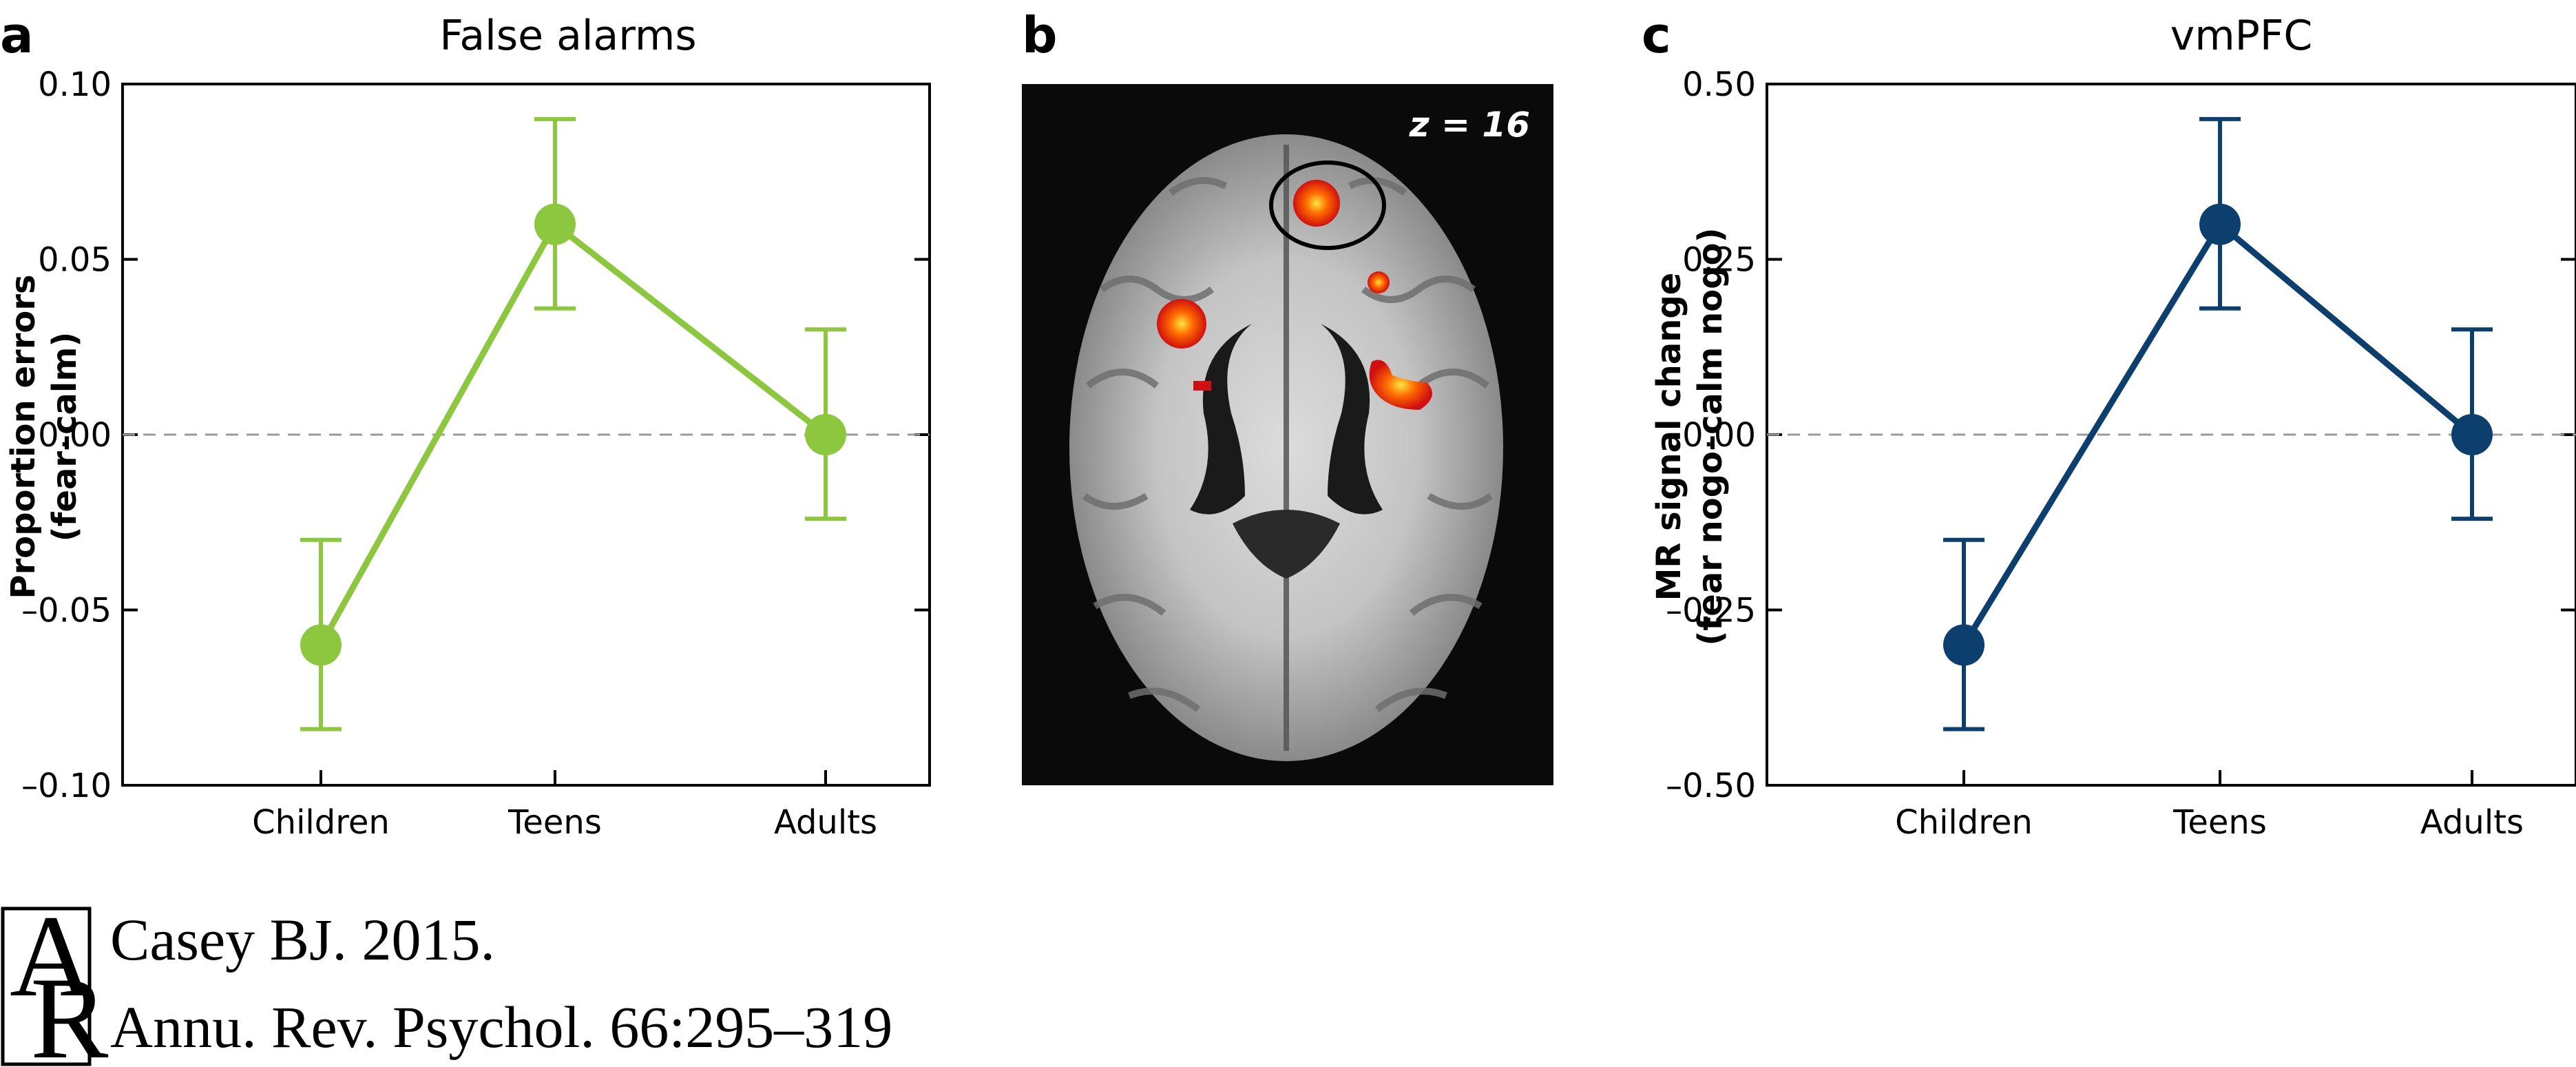  Describe the element at coordinates (302, 940) in the screenshot. I see `citation-line-1: Casey BJ. 2015.` at that location.